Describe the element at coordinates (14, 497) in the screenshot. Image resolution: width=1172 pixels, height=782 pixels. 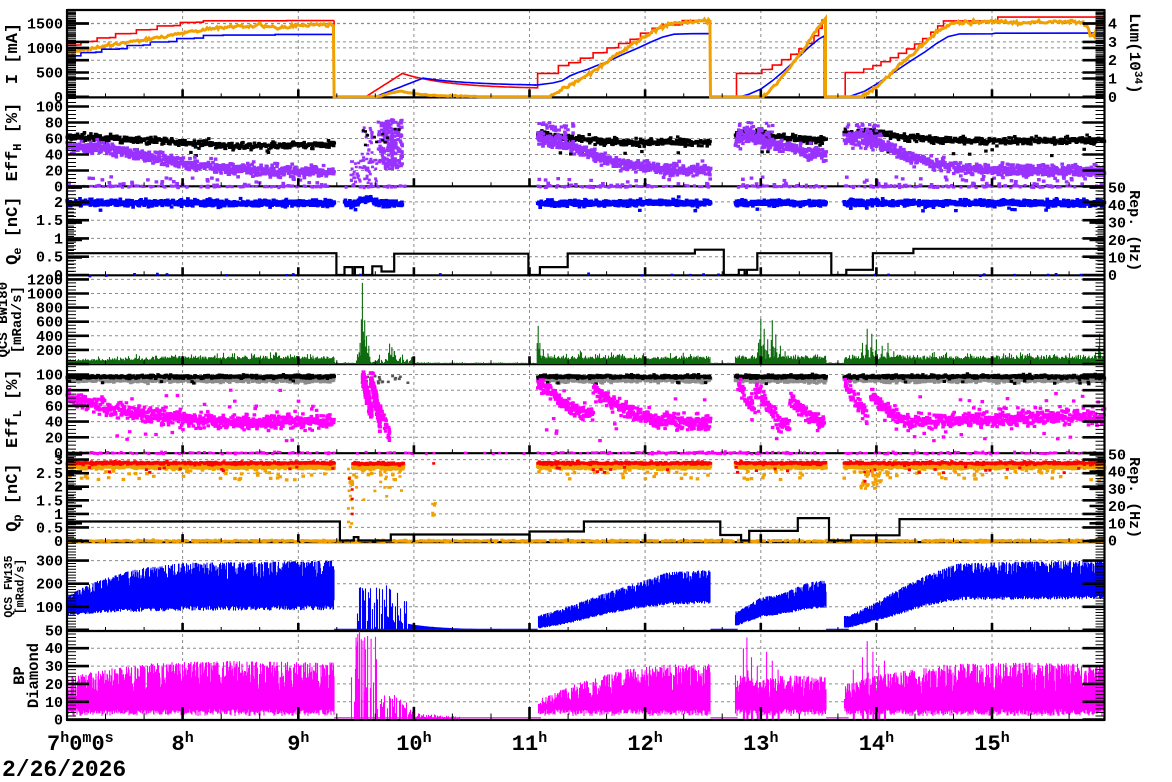
I see `svg-text: Qp [nC]` at that location.